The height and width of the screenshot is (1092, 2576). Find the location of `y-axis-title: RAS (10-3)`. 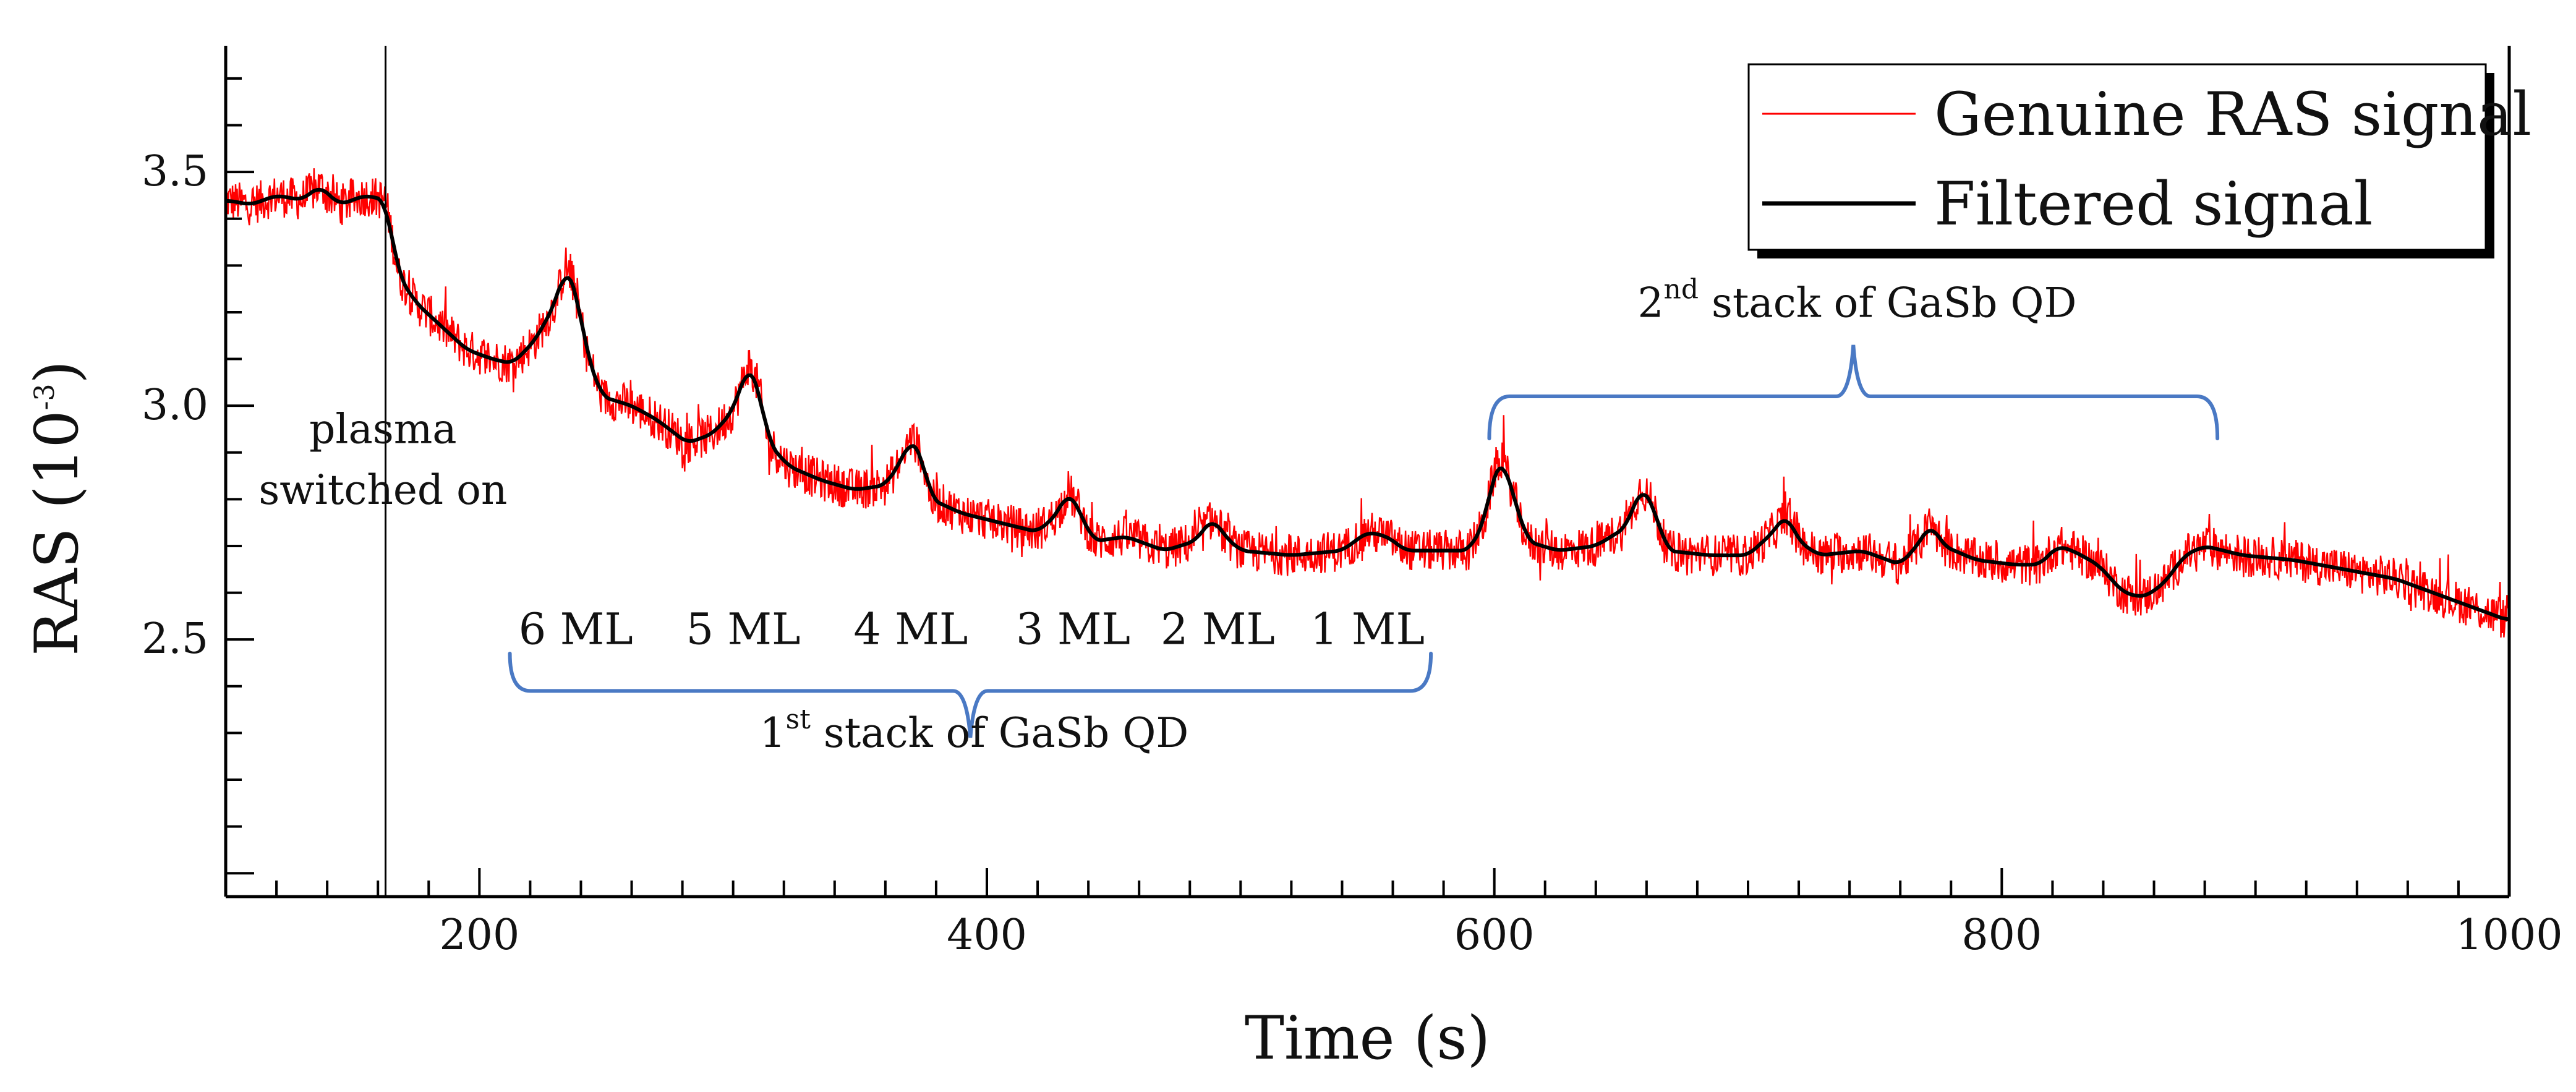

y-axis-title: RAS (10-3) is located at coordinates (57, 508).